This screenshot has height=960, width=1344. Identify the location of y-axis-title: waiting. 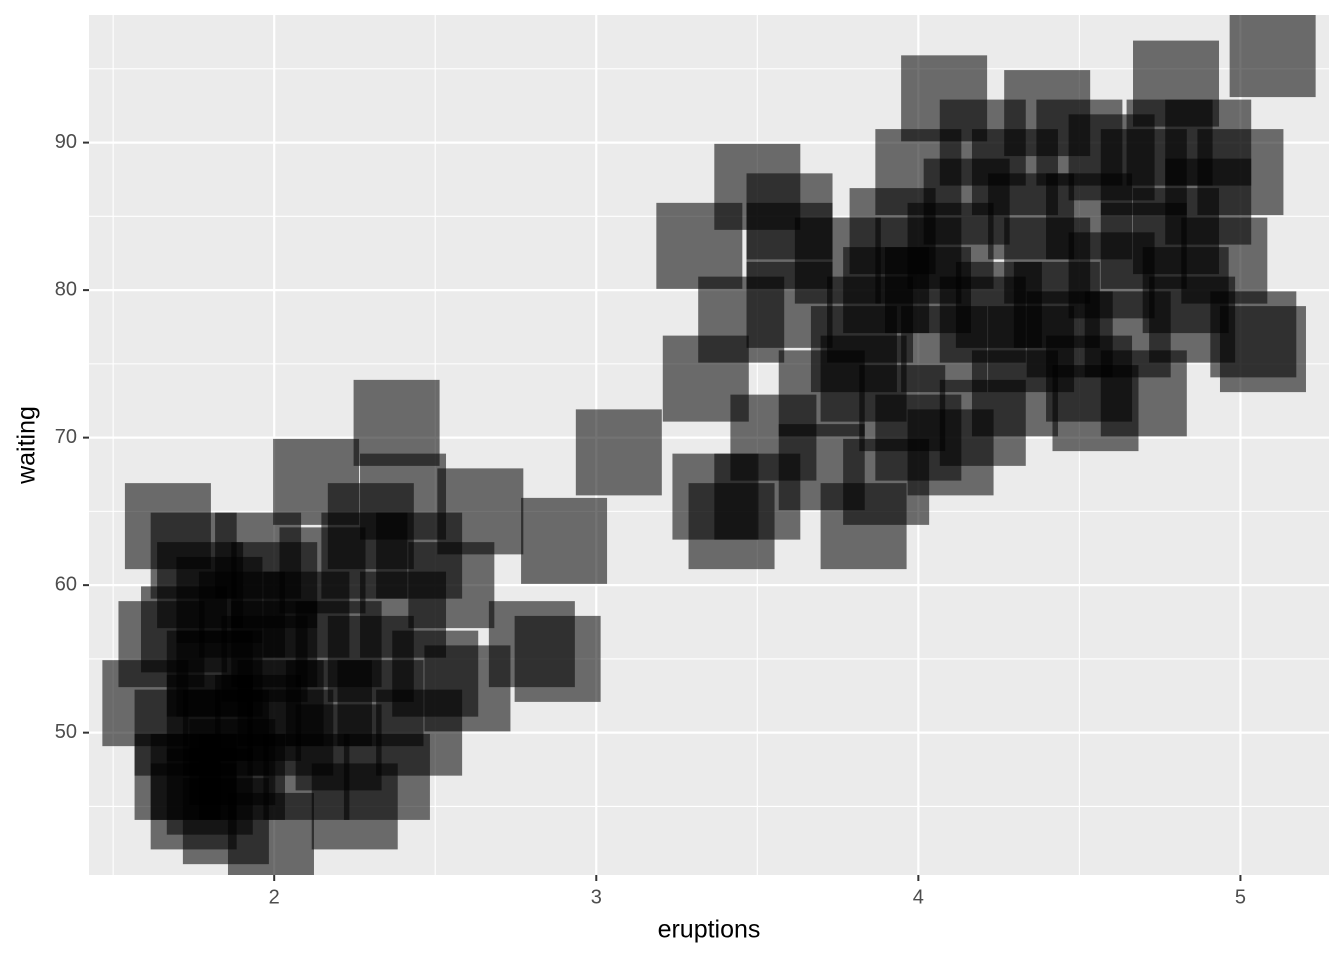
(27, 445).